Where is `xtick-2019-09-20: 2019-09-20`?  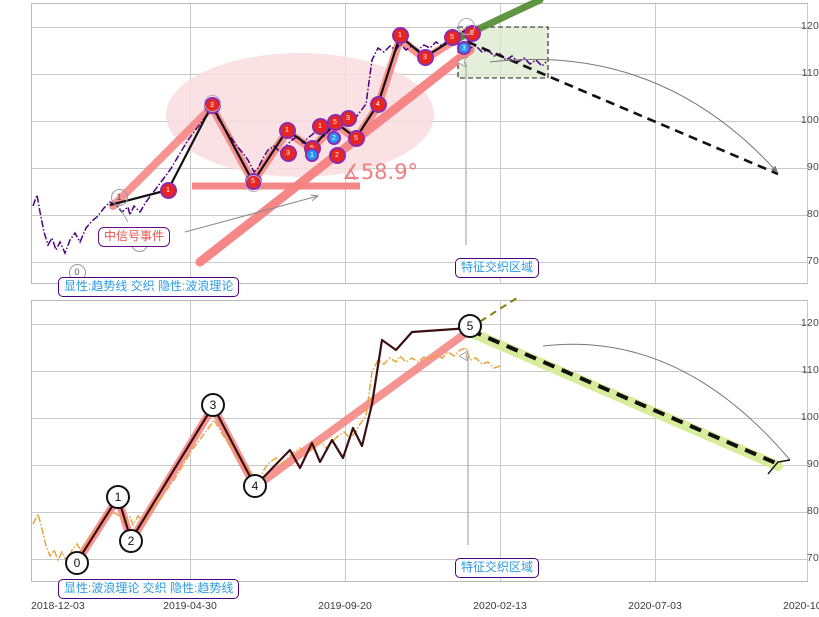 xtick-2019-09-20: 2019-09-20 is located at coordinates (345, 606).